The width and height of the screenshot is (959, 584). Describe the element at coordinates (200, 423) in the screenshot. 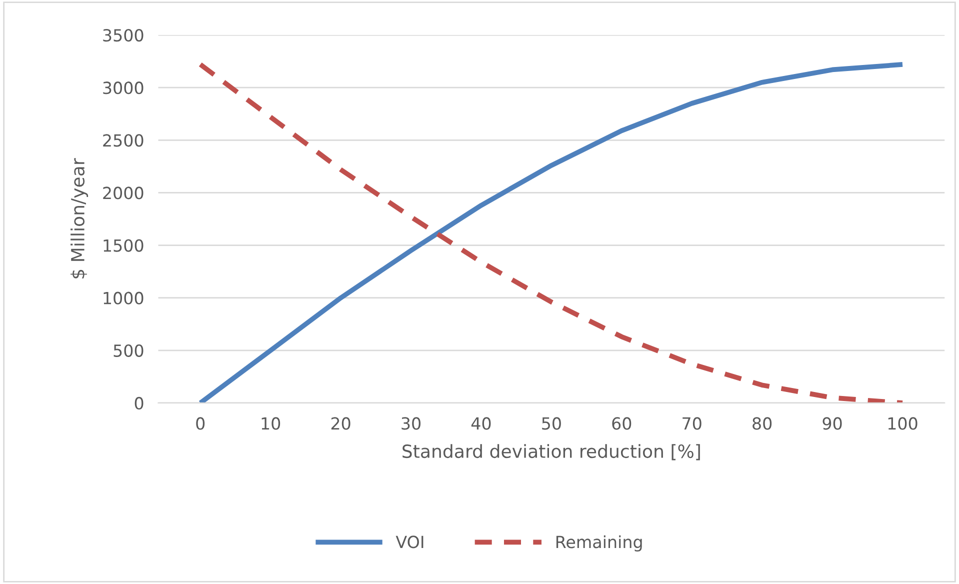

I see `x-tick-label: 0` at that location.